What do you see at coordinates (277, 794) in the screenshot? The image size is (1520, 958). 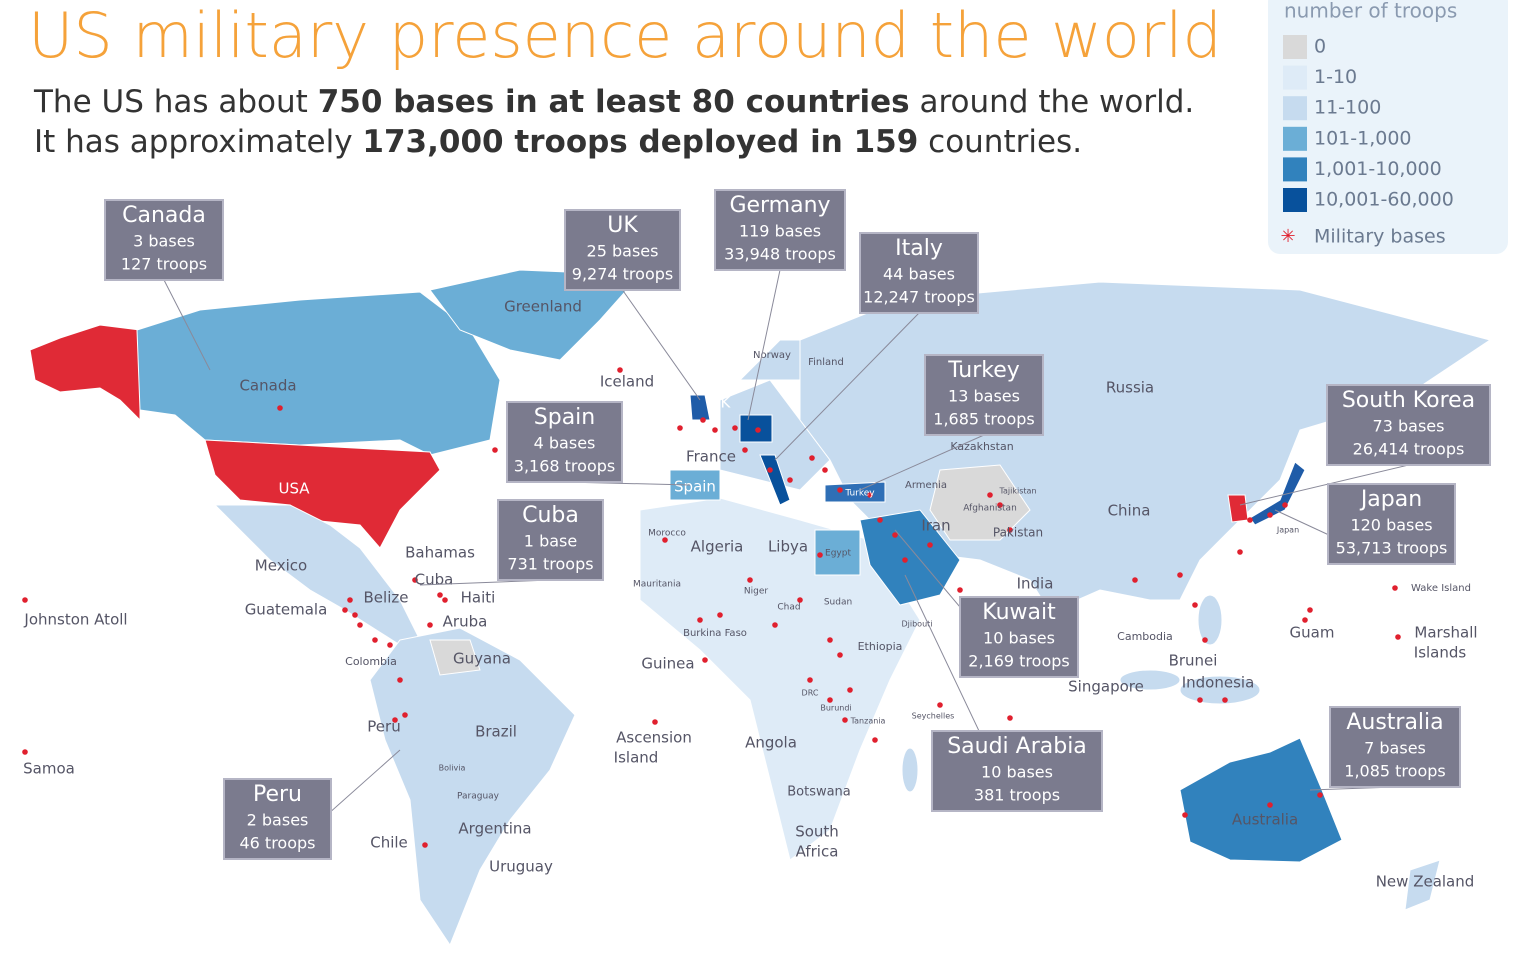 I see `callout-name: Peru` at bounding box center [277, 794].